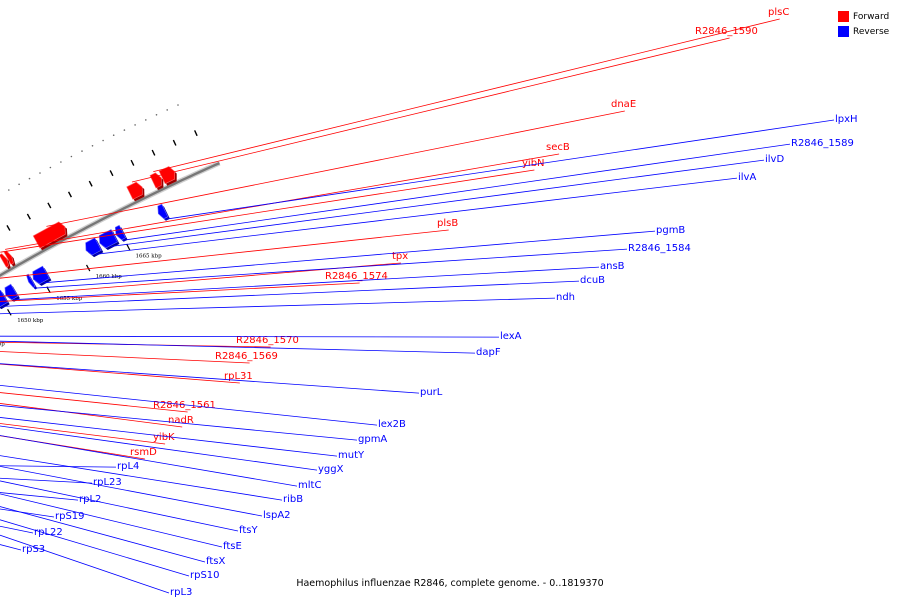 The width and height of the screenshot is (900, 600). I want to click on gene-label: rsmD, so click(143, 452).